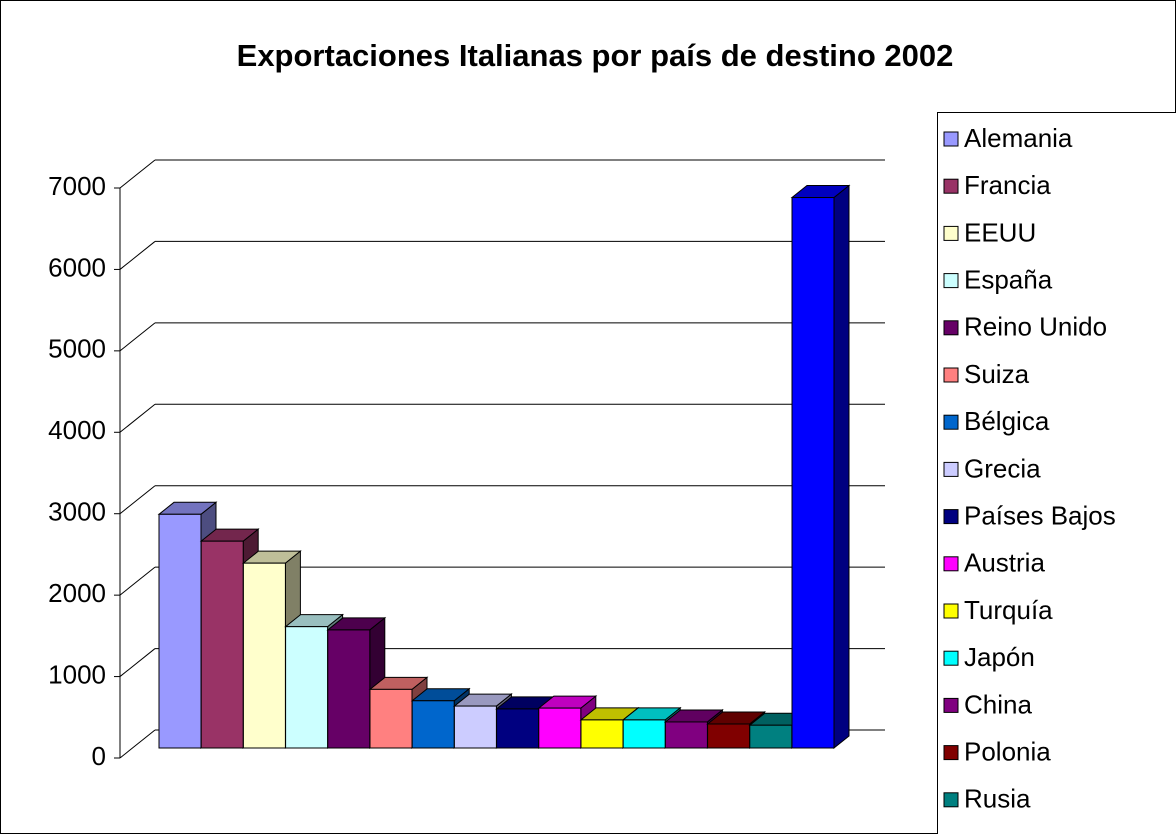  Describe the element at coordinates (77, 186) in the screenshot. I see `y-tick-label: 7000` at that location.